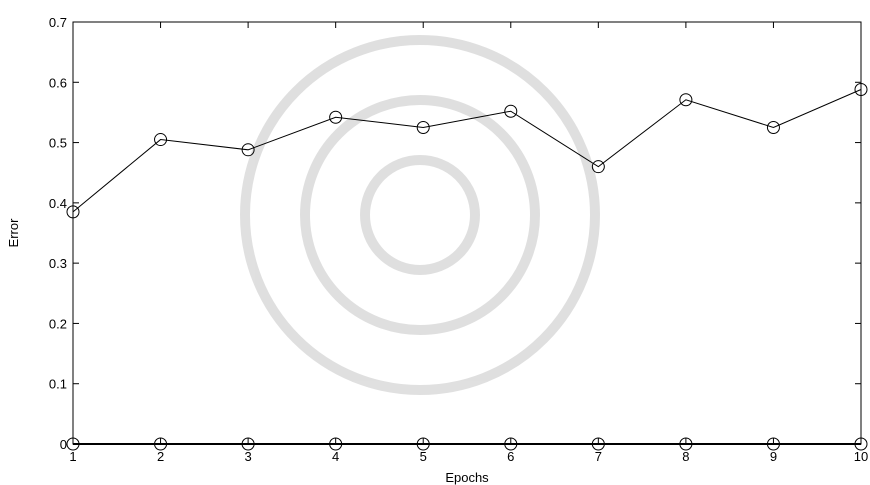 The image size is (870, 485). What do you see at coordinates (773, 456) in the screenshot?
I see `x-tick-label: 9` at bounding box center [773, 456].